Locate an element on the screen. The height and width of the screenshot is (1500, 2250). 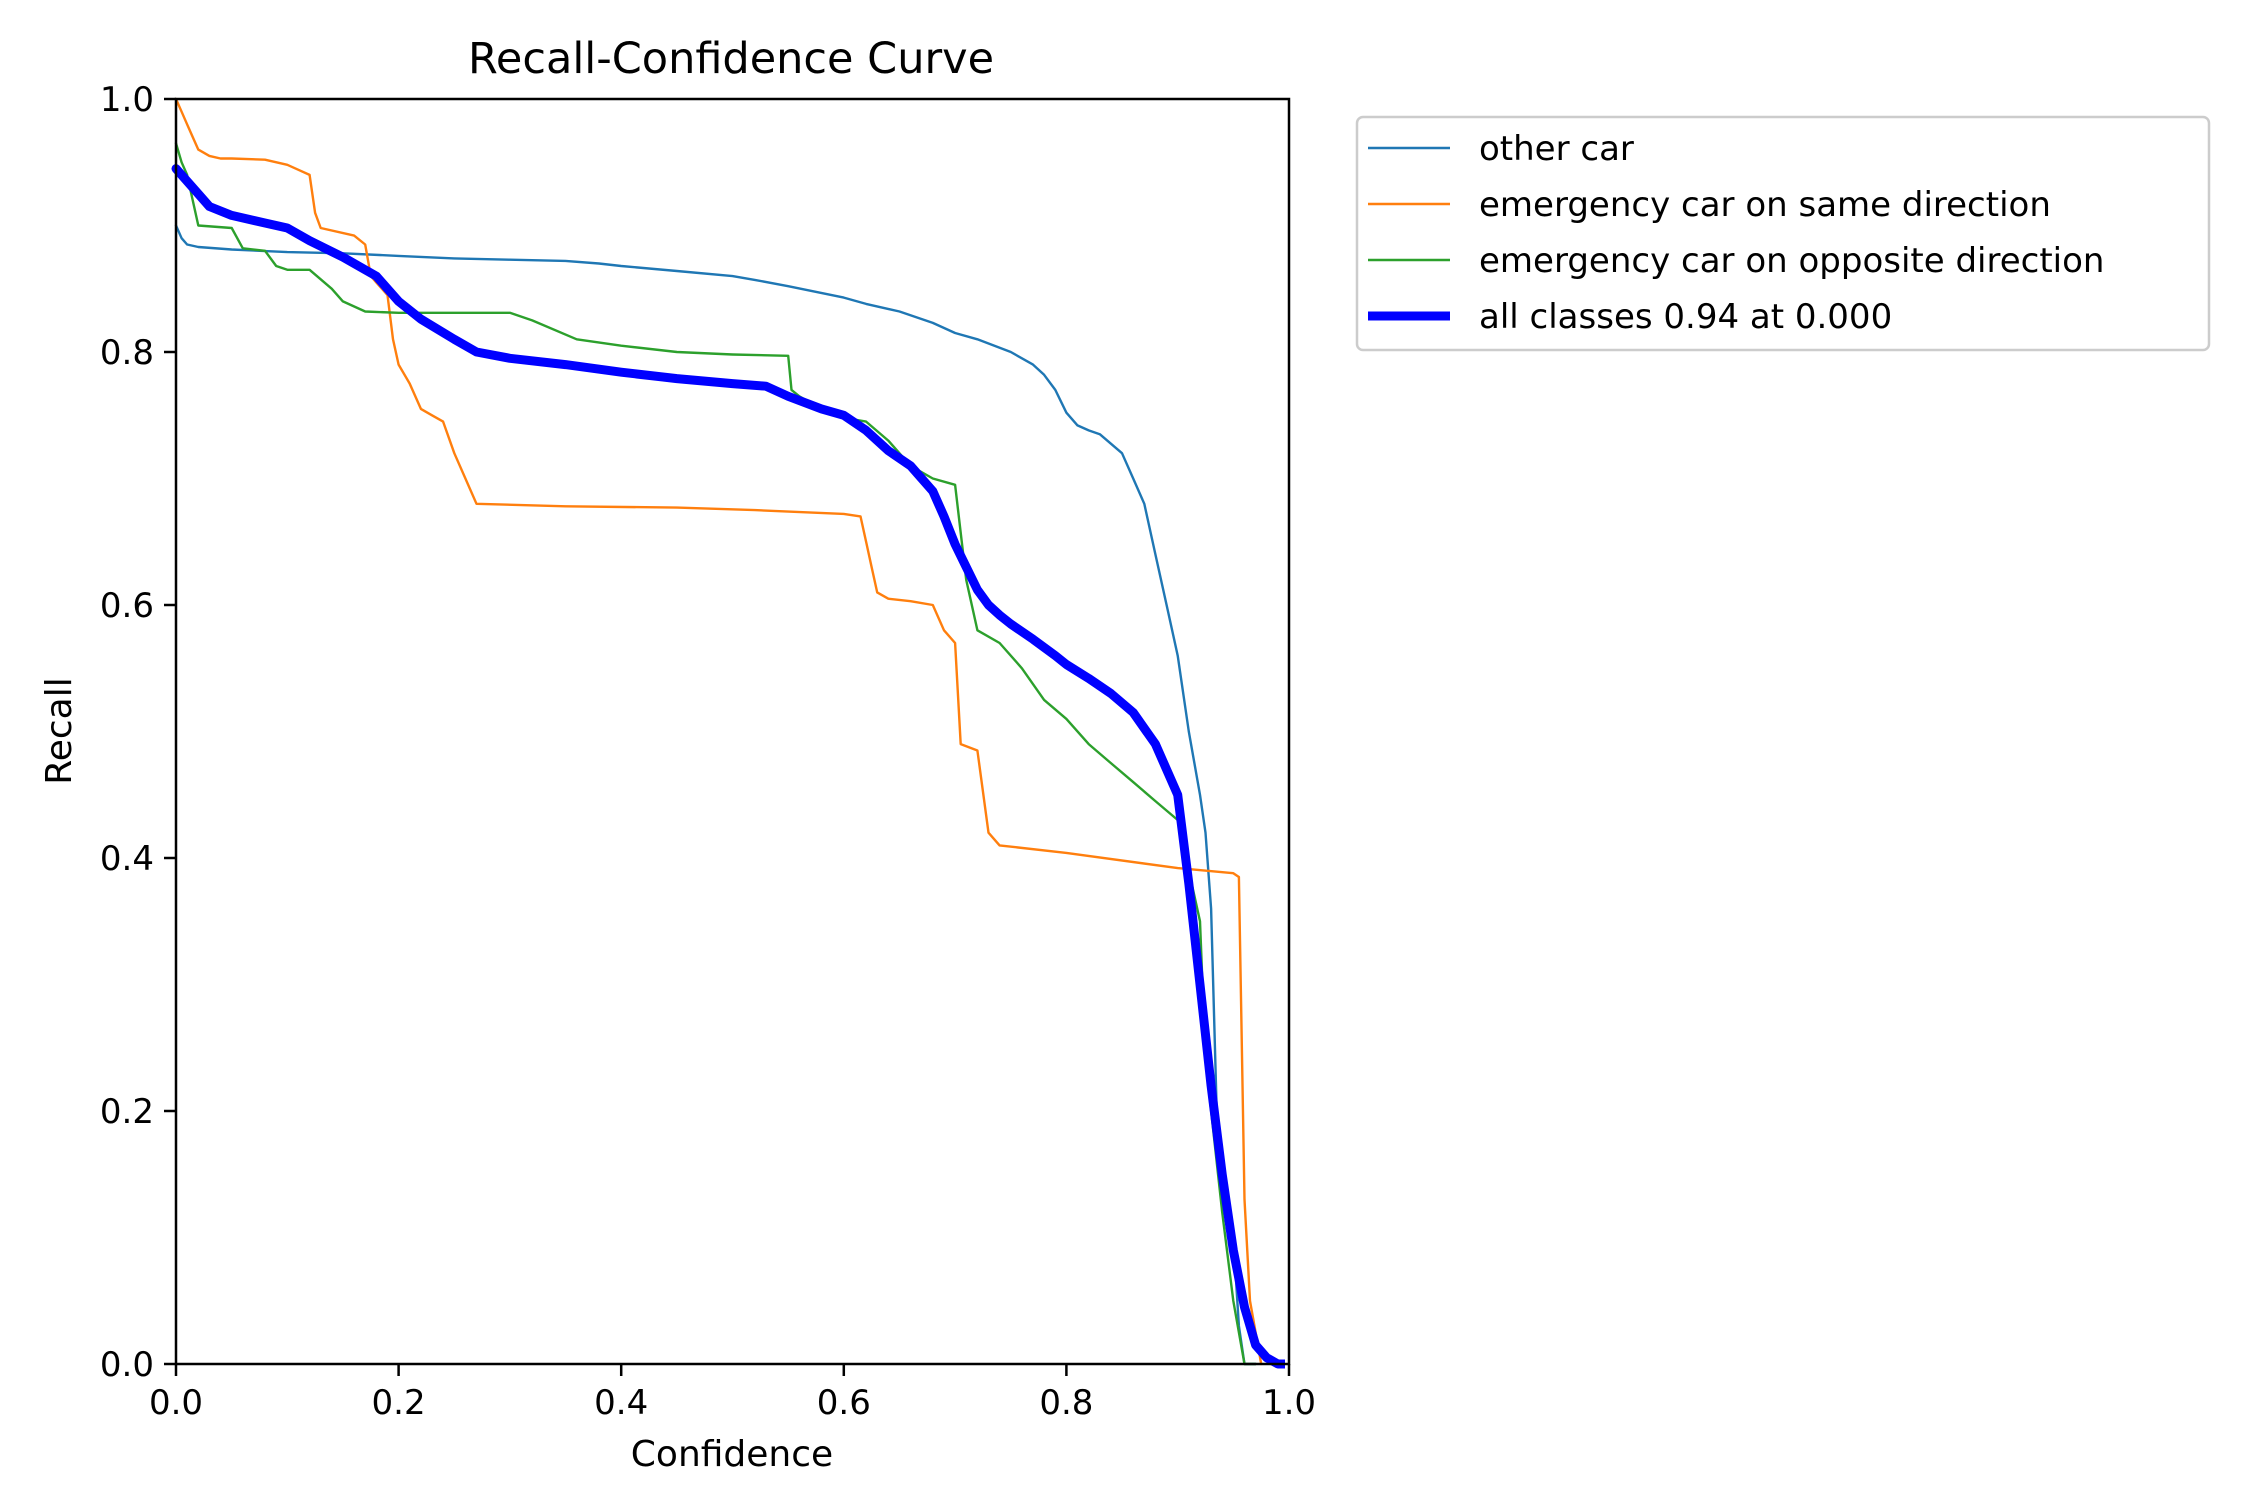
x-axis-label: Confidence is located at coordinates (732, 1454).